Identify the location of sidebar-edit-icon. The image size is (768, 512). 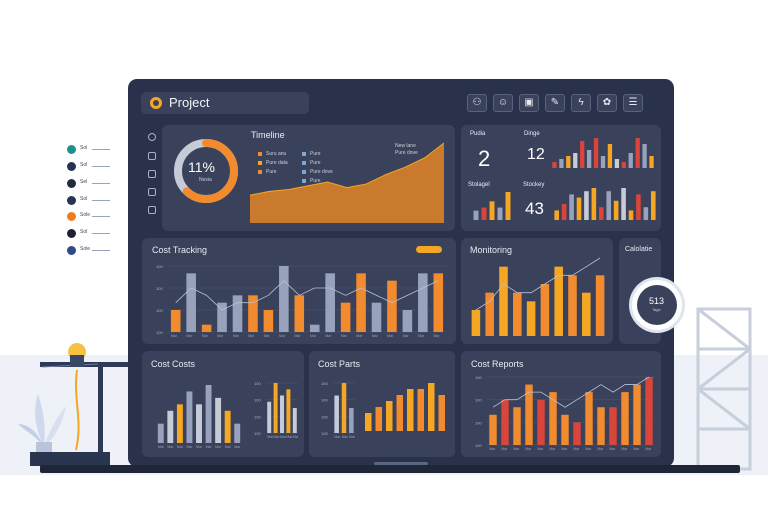
(152, 192).